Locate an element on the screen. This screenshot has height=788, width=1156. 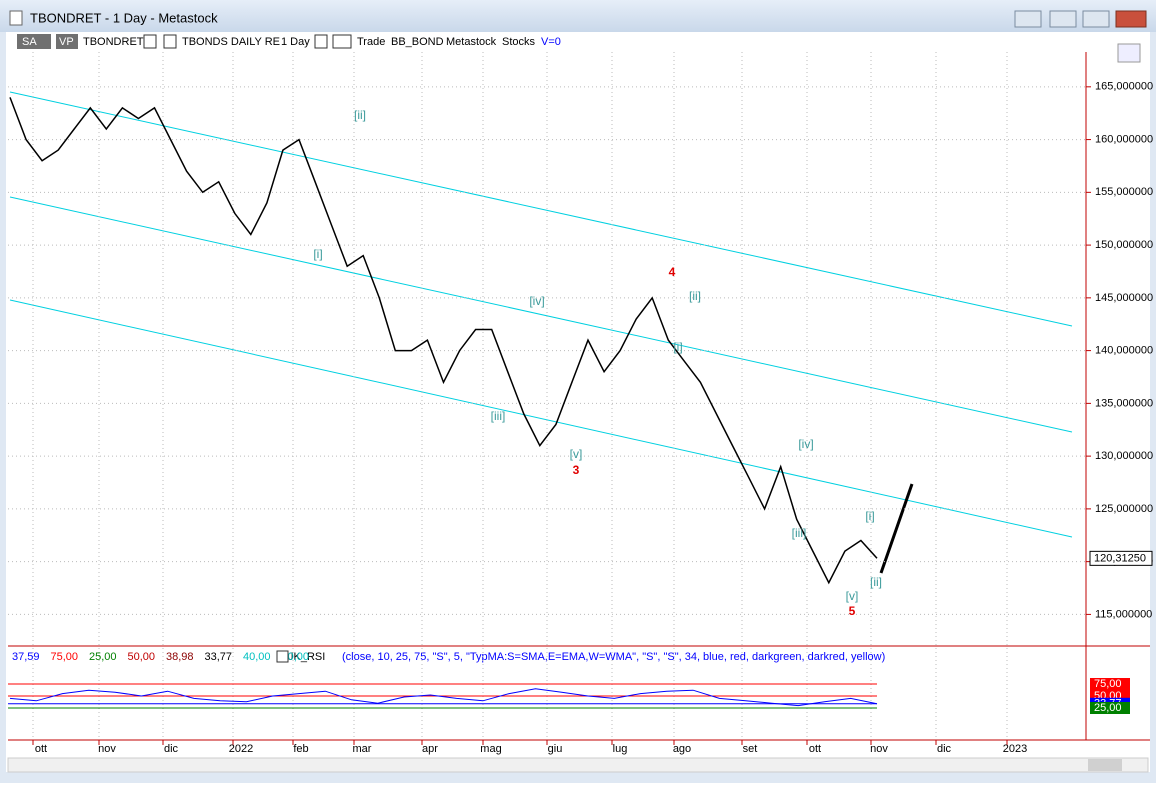
template: BB_BOND is located at coordinates (417, 42).